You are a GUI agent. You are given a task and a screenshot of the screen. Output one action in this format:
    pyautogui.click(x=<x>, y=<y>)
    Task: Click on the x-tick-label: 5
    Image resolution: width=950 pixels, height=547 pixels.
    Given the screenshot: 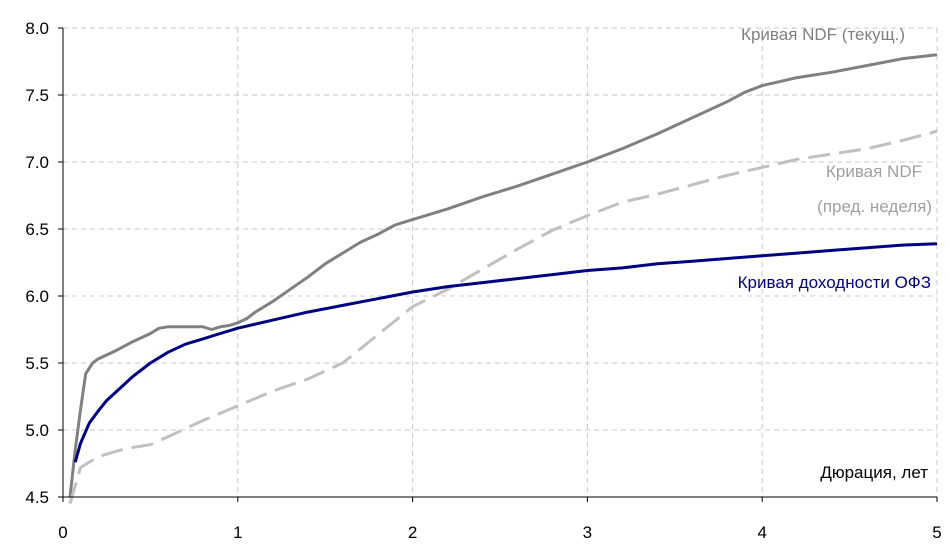 What is the action you would take?
    pyautogui.click(x=936, y=532)
    